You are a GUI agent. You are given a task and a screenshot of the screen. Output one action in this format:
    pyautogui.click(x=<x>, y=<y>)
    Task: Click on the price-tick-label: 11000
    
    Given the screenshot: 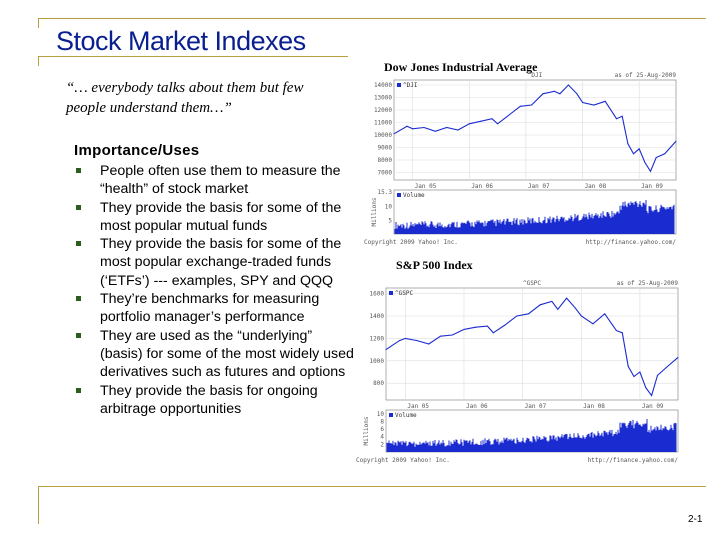 What is the action you would take?
    pyautogui.click(x=383, y=123)
    